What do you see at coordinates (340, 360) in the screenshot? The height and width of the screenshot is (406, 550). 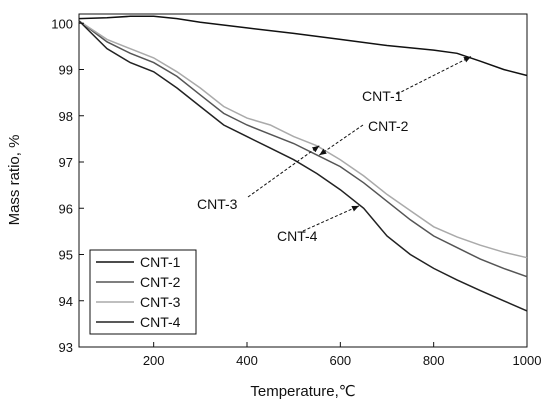 I see `x-tick-label: 600` at bounding box center [340, 360].